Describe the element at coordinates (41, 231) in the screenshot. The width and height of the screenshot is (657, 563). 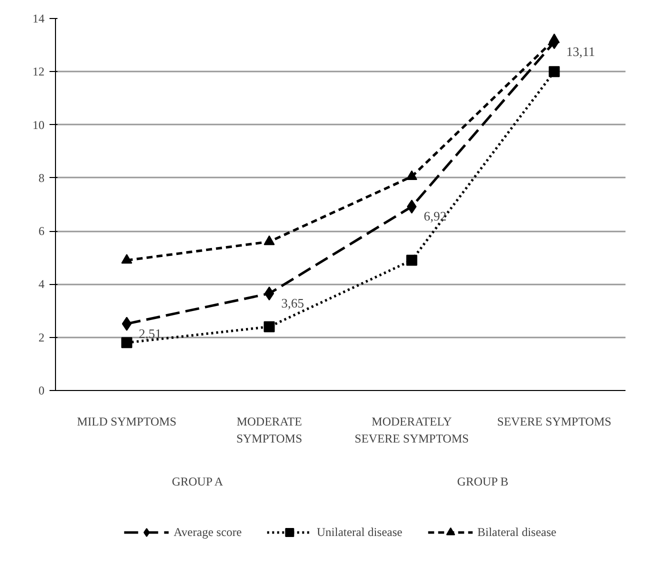
I see `y-tick-label: 6` at that location.